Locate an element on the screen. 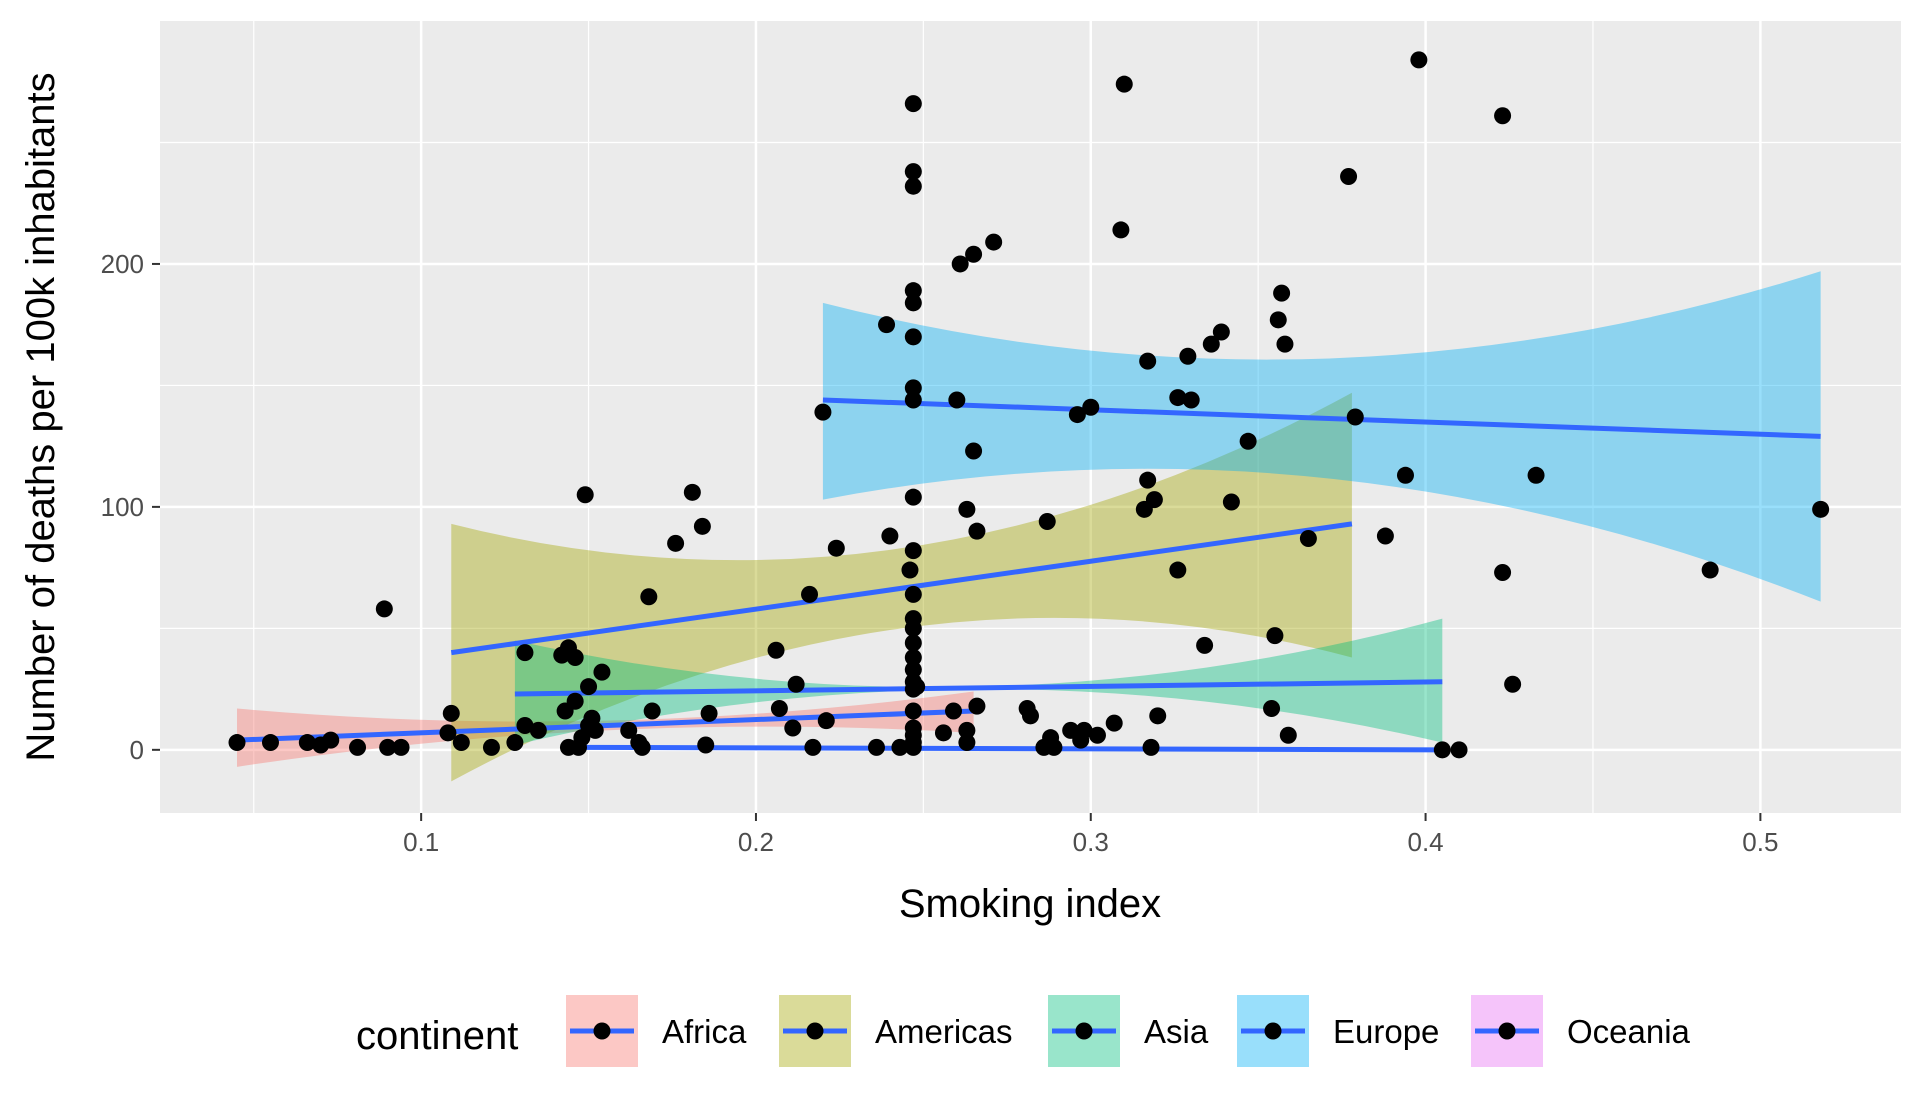  fit-line-americas is located at coordinates (901, 588).